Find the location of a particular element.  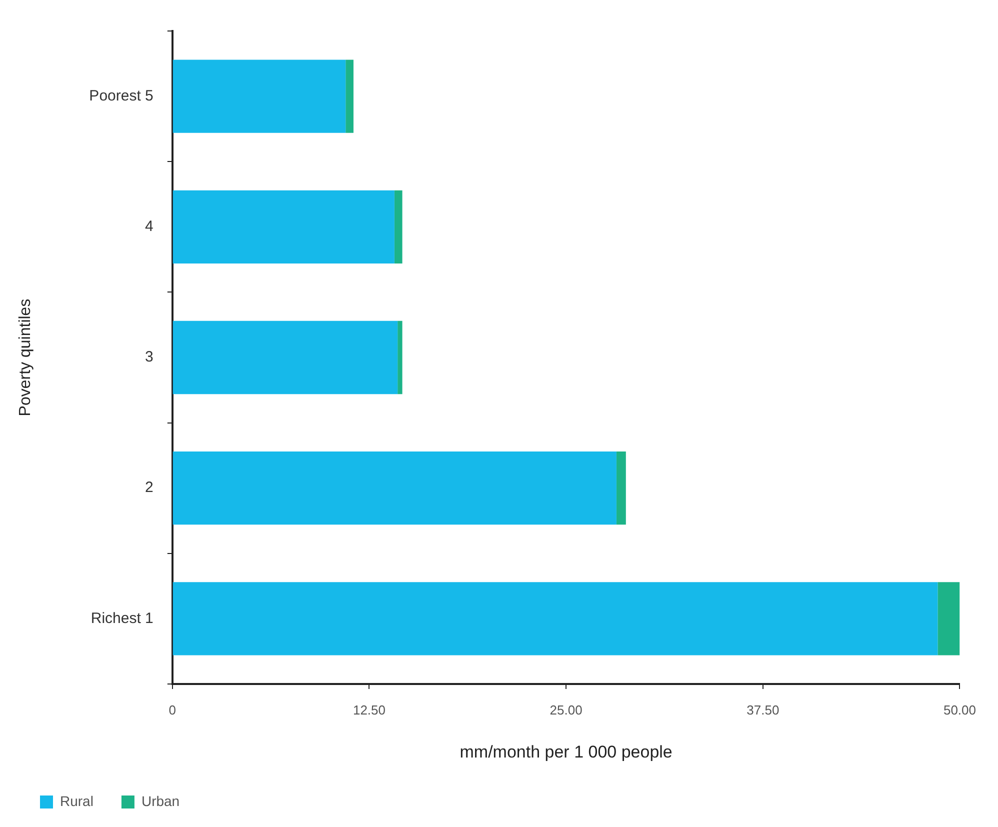

legend-label: Urban is located at coordinates (160, 800).